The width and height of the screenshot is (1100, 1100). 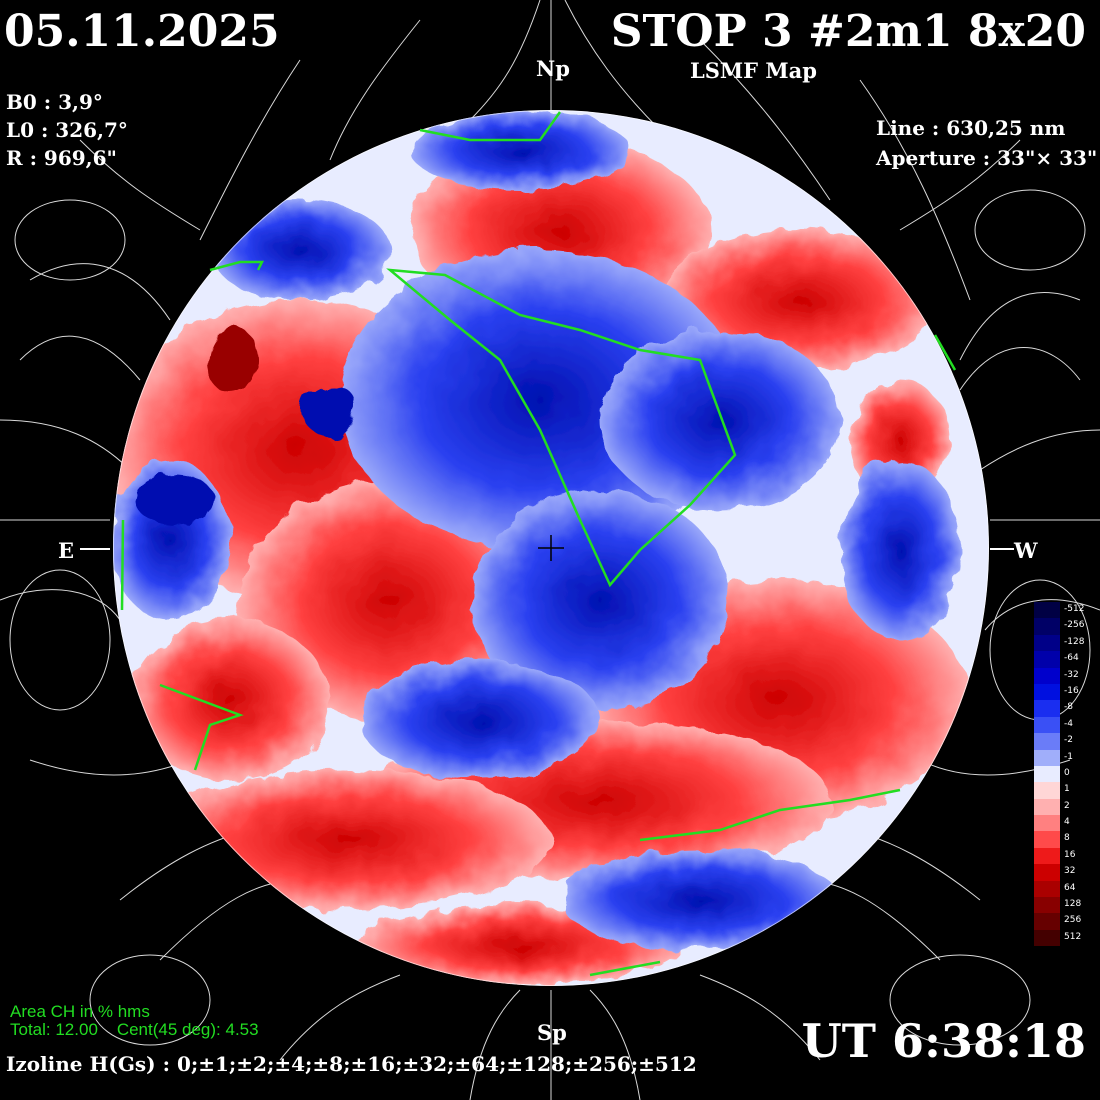 I want to click on north-pole-label: Np, so click(x=553, y=68).